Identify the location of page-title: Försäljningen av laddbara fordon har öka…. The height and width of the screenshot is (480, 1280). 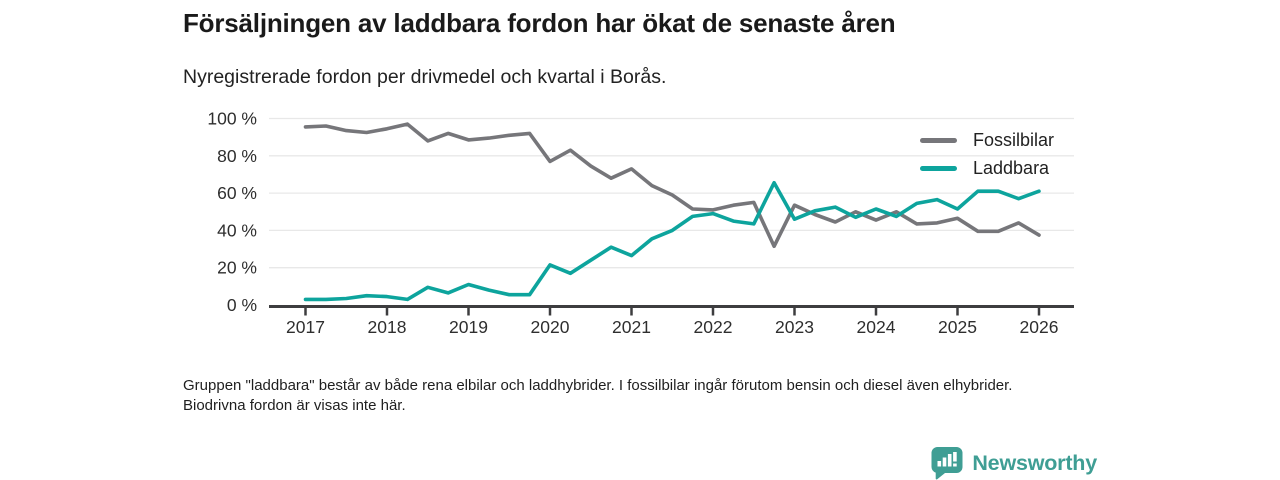
(539, 23).